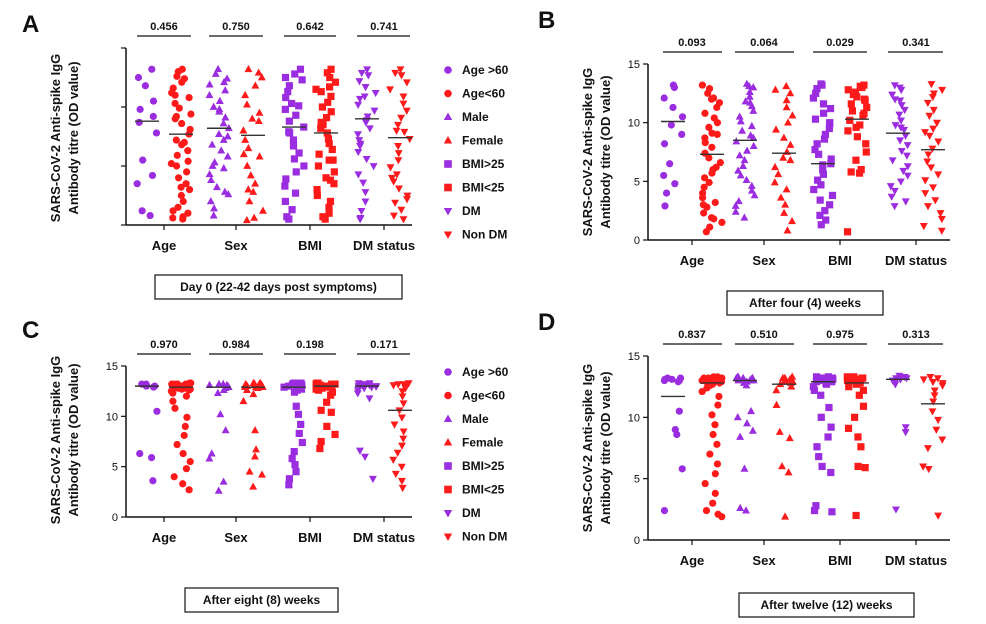 The image size is (986, 624). Describe the element at coordinates (236, 27) in the screenshot. I see `p-value: 0.750` at that location.